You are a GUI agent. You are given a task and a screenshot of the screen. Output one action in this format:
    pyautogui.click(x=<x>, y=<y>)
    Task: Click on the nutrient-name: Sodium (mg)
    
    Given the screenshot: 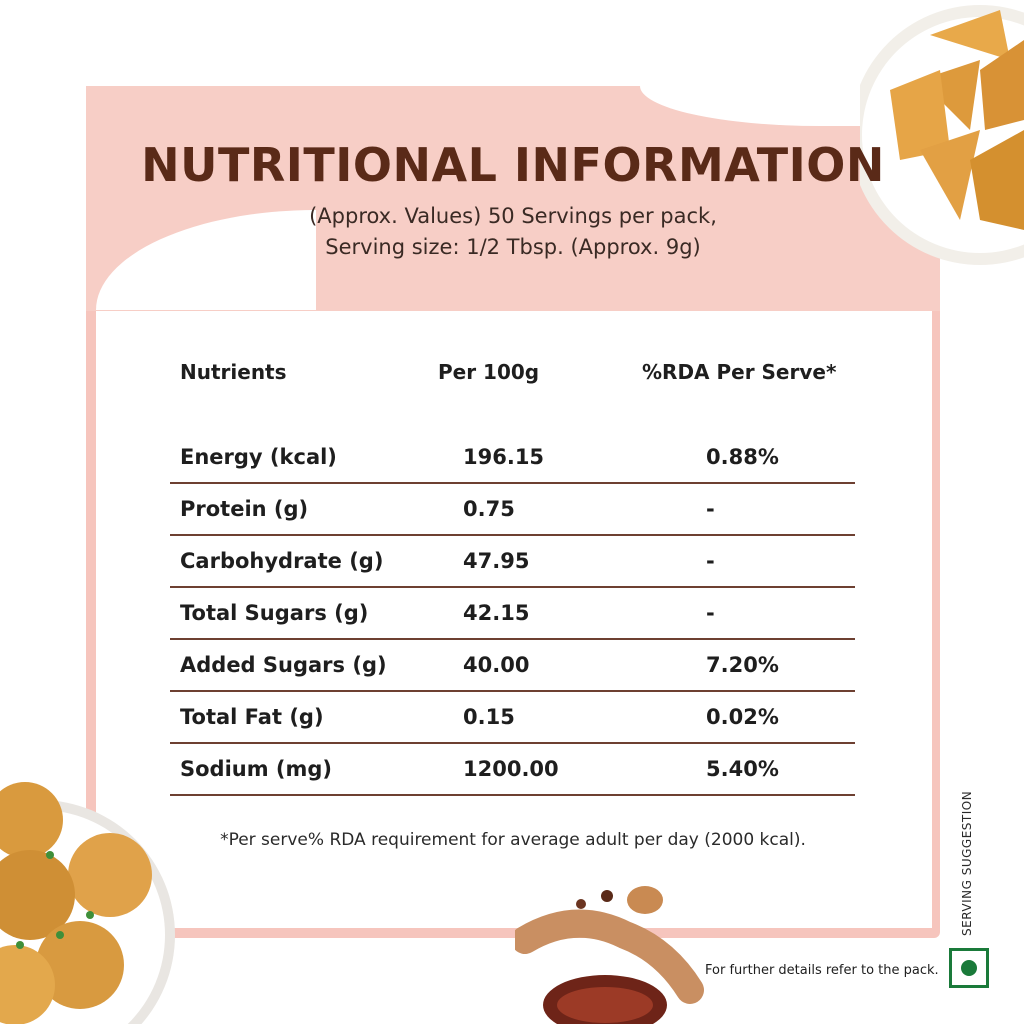 What is the action you would take?
    pyautogui.click(x=256, y=769)
    